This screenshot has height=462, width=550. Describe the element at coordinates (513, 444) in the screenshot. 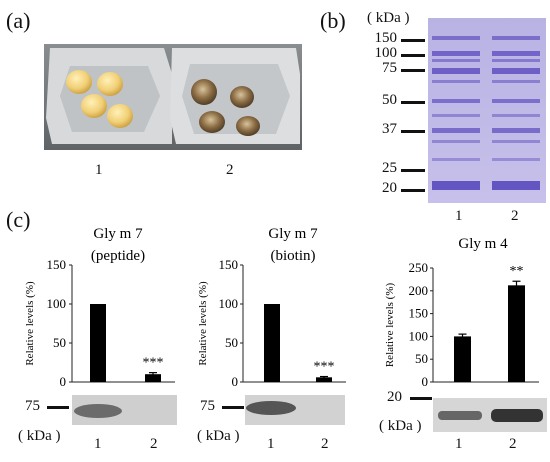

I see `blot3-lane-2: 2` at that location.